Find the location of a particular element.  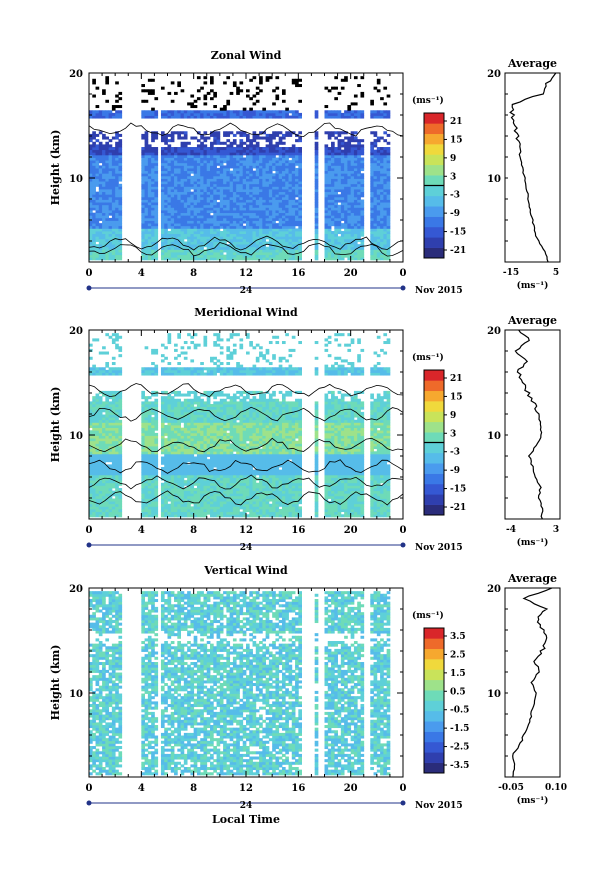

colorbar: (ms⁻¹) 3.5 2.5 1.5 0.5 -0.5 -1.5 -2.5 -3.5 is located at coordinates (440, 692).